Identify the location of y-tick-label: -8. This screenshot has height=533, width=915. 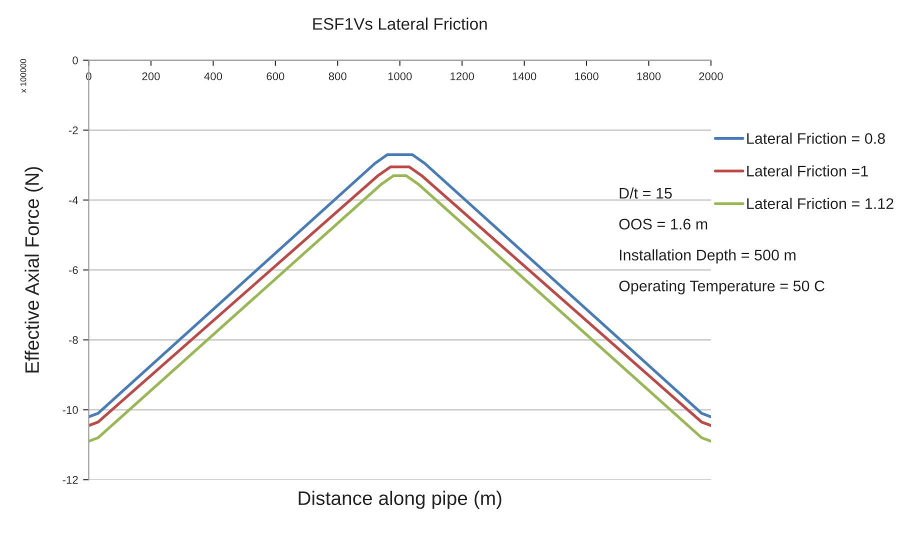
(73, 340).